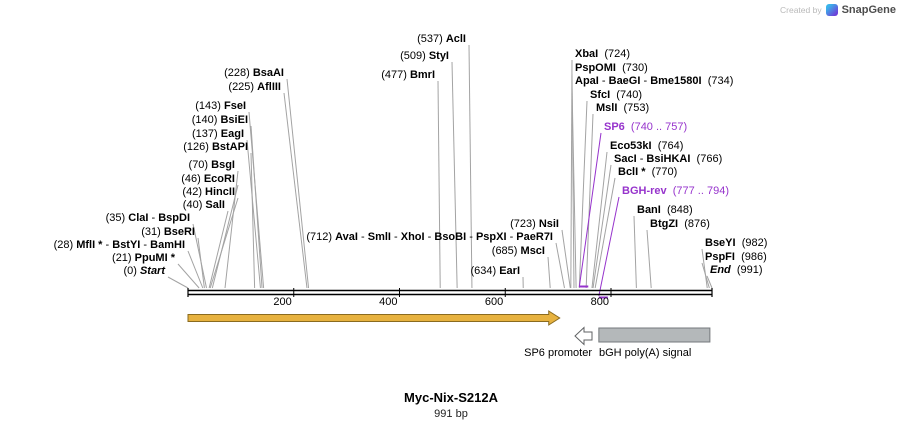 The height and width of the screenshot is (431, 902). Describe the element at coordinates (282, 302) in the screenshot. I see `ruler-tick-label: 200` at that location.